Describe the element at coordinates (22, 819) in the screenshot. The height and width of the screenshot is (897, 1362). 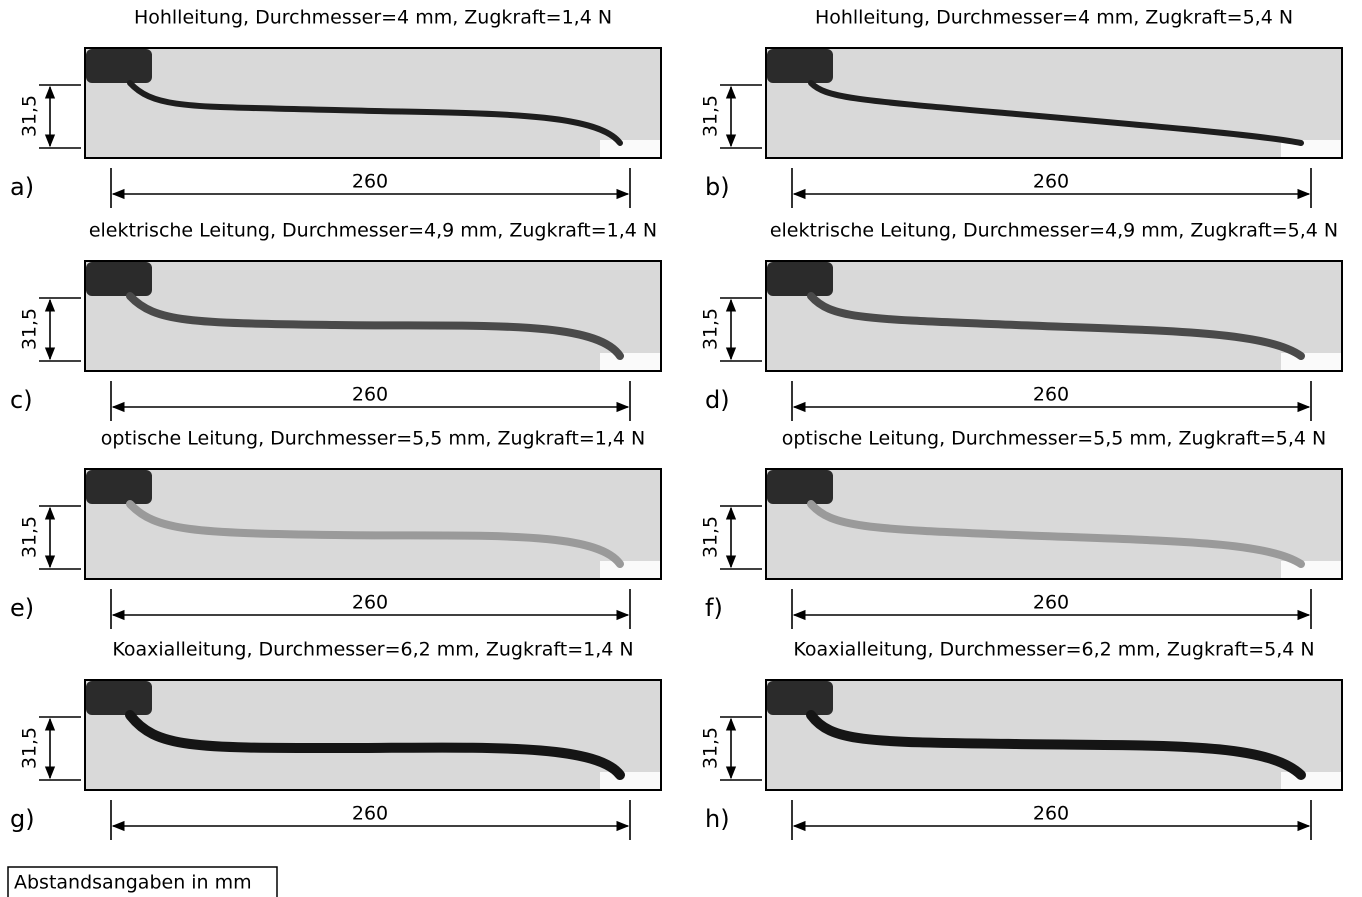
I see `panel-label: g)` at that location.